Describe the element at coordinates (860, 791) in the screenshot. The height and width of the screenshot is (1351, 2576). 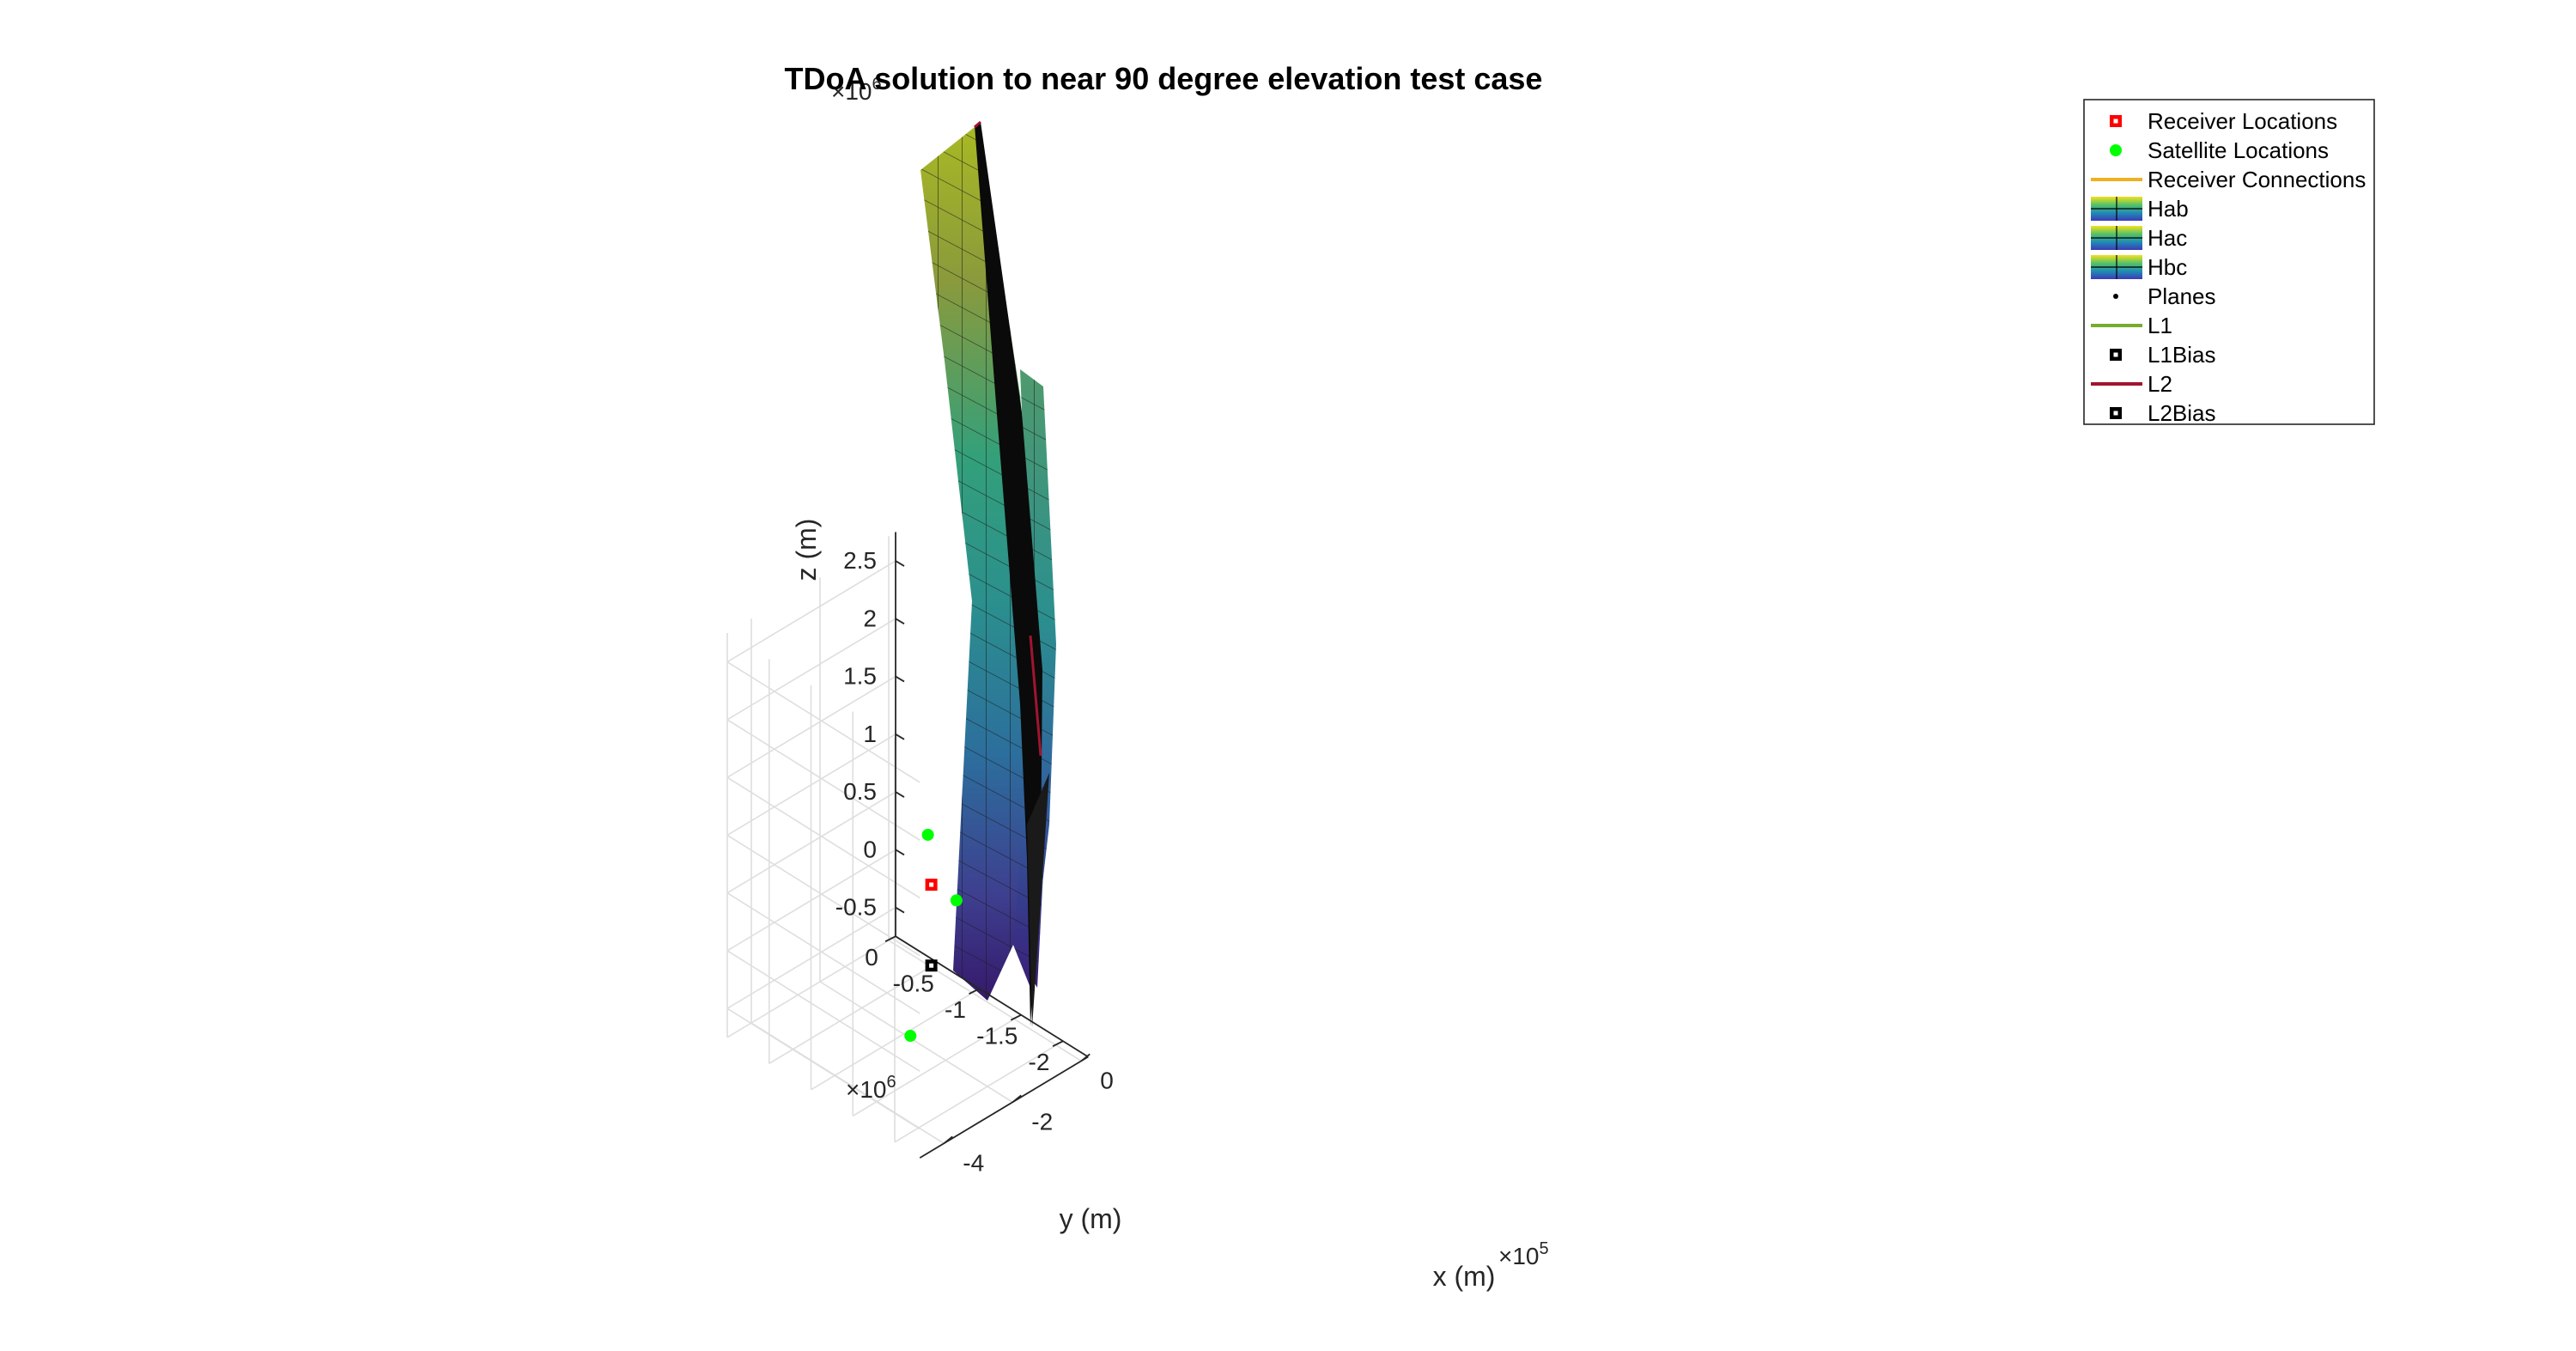
I see `z-tick-label: 0.5` at that location.